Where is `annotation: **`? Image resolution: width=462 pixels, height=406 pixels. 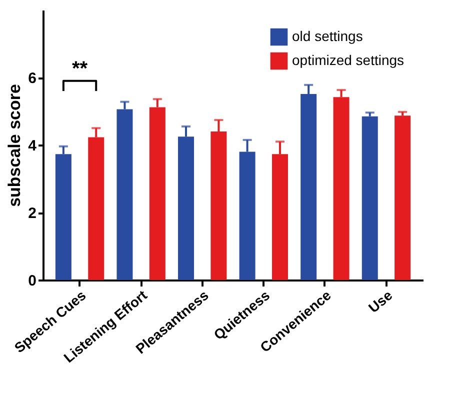
annotation: ** is located at coordinates (80, 69).